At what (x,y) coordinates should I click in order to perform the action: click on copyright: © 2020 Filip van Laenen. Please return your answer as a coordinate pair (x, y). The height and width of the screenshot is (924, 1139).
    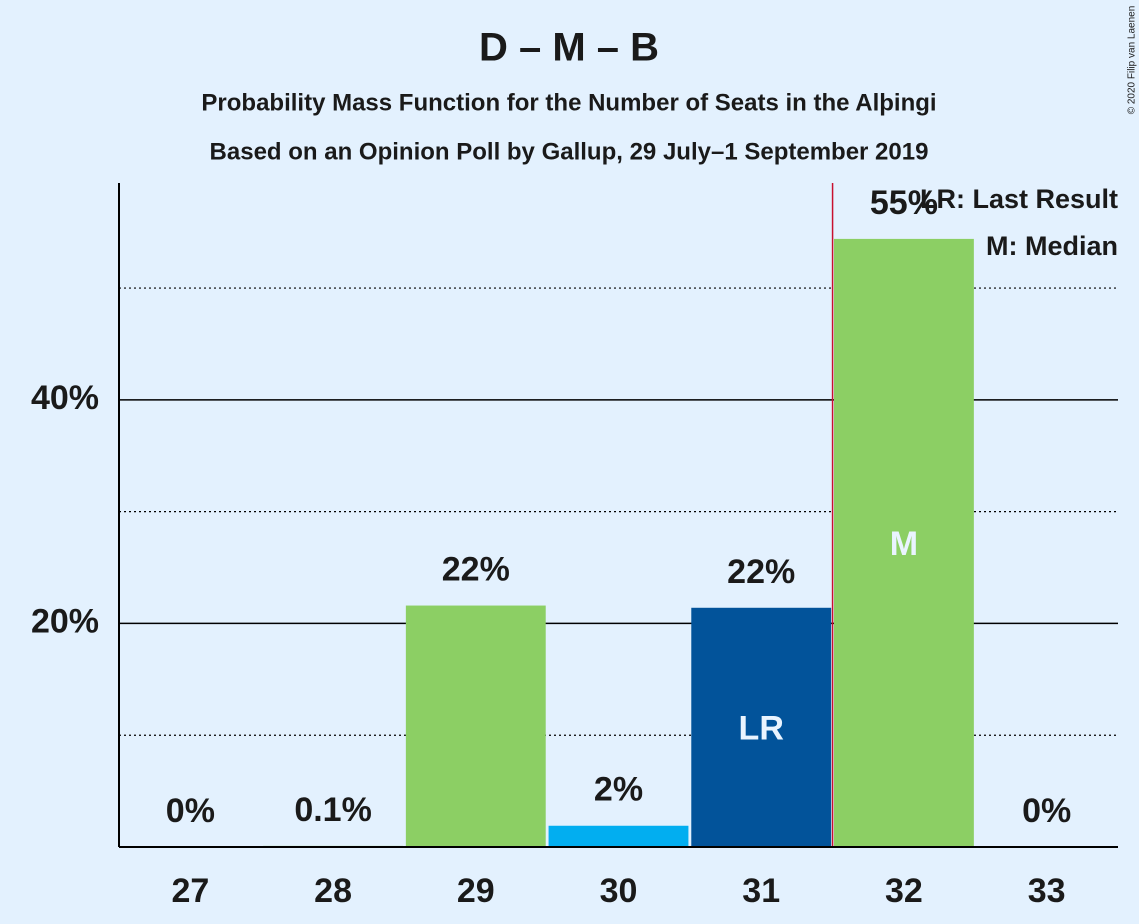
    Looking at the image, I should click on (1132, 60).